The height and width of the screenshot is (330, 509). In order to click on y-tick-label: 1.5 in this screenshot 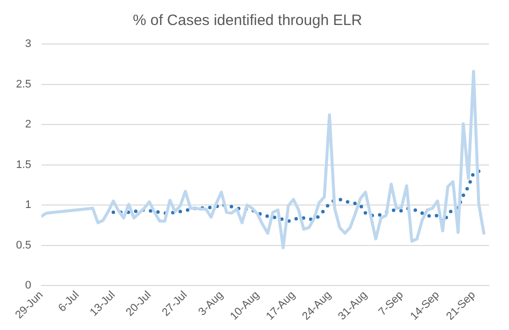, I will do `click(24, 164)`.